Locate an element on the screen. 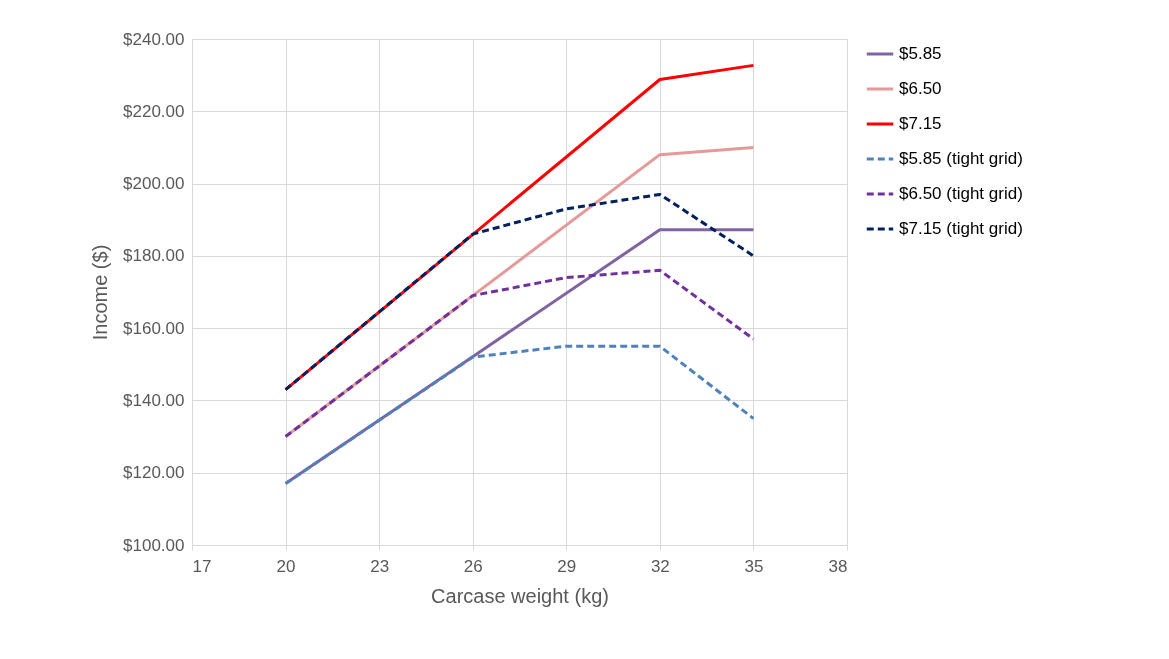 This screenshot has width=1169, height=659. y-tick-label: $160.00 is located at coordinates (154, 328).